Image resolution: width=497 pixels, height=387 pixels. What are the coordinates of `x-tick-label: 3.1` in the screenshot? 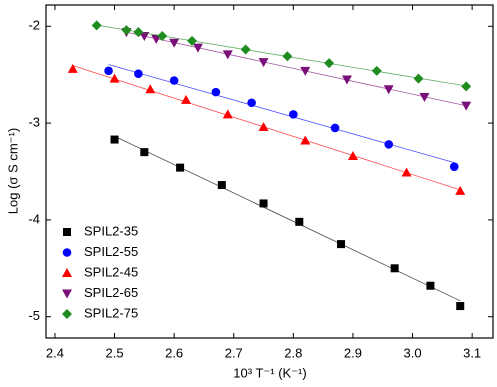 It's located at (472, 352).